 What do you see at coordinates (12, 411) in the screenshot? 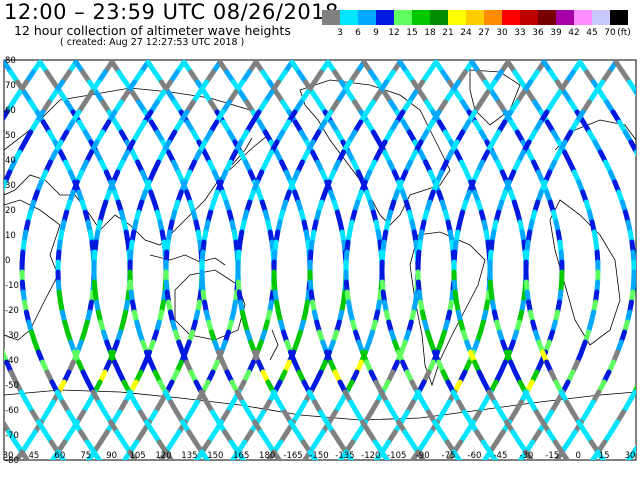
I see `latitude-label: -60` at bounding box center [12, 411].